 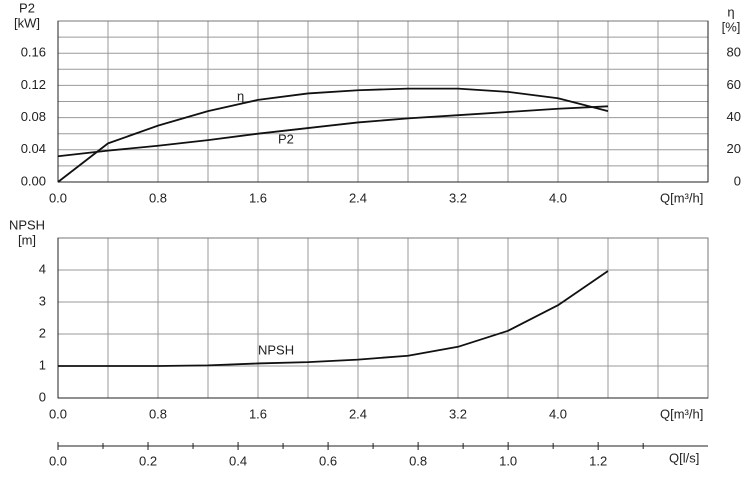 I want to click on y-tick-label: 4, so click(x=42, y=268).